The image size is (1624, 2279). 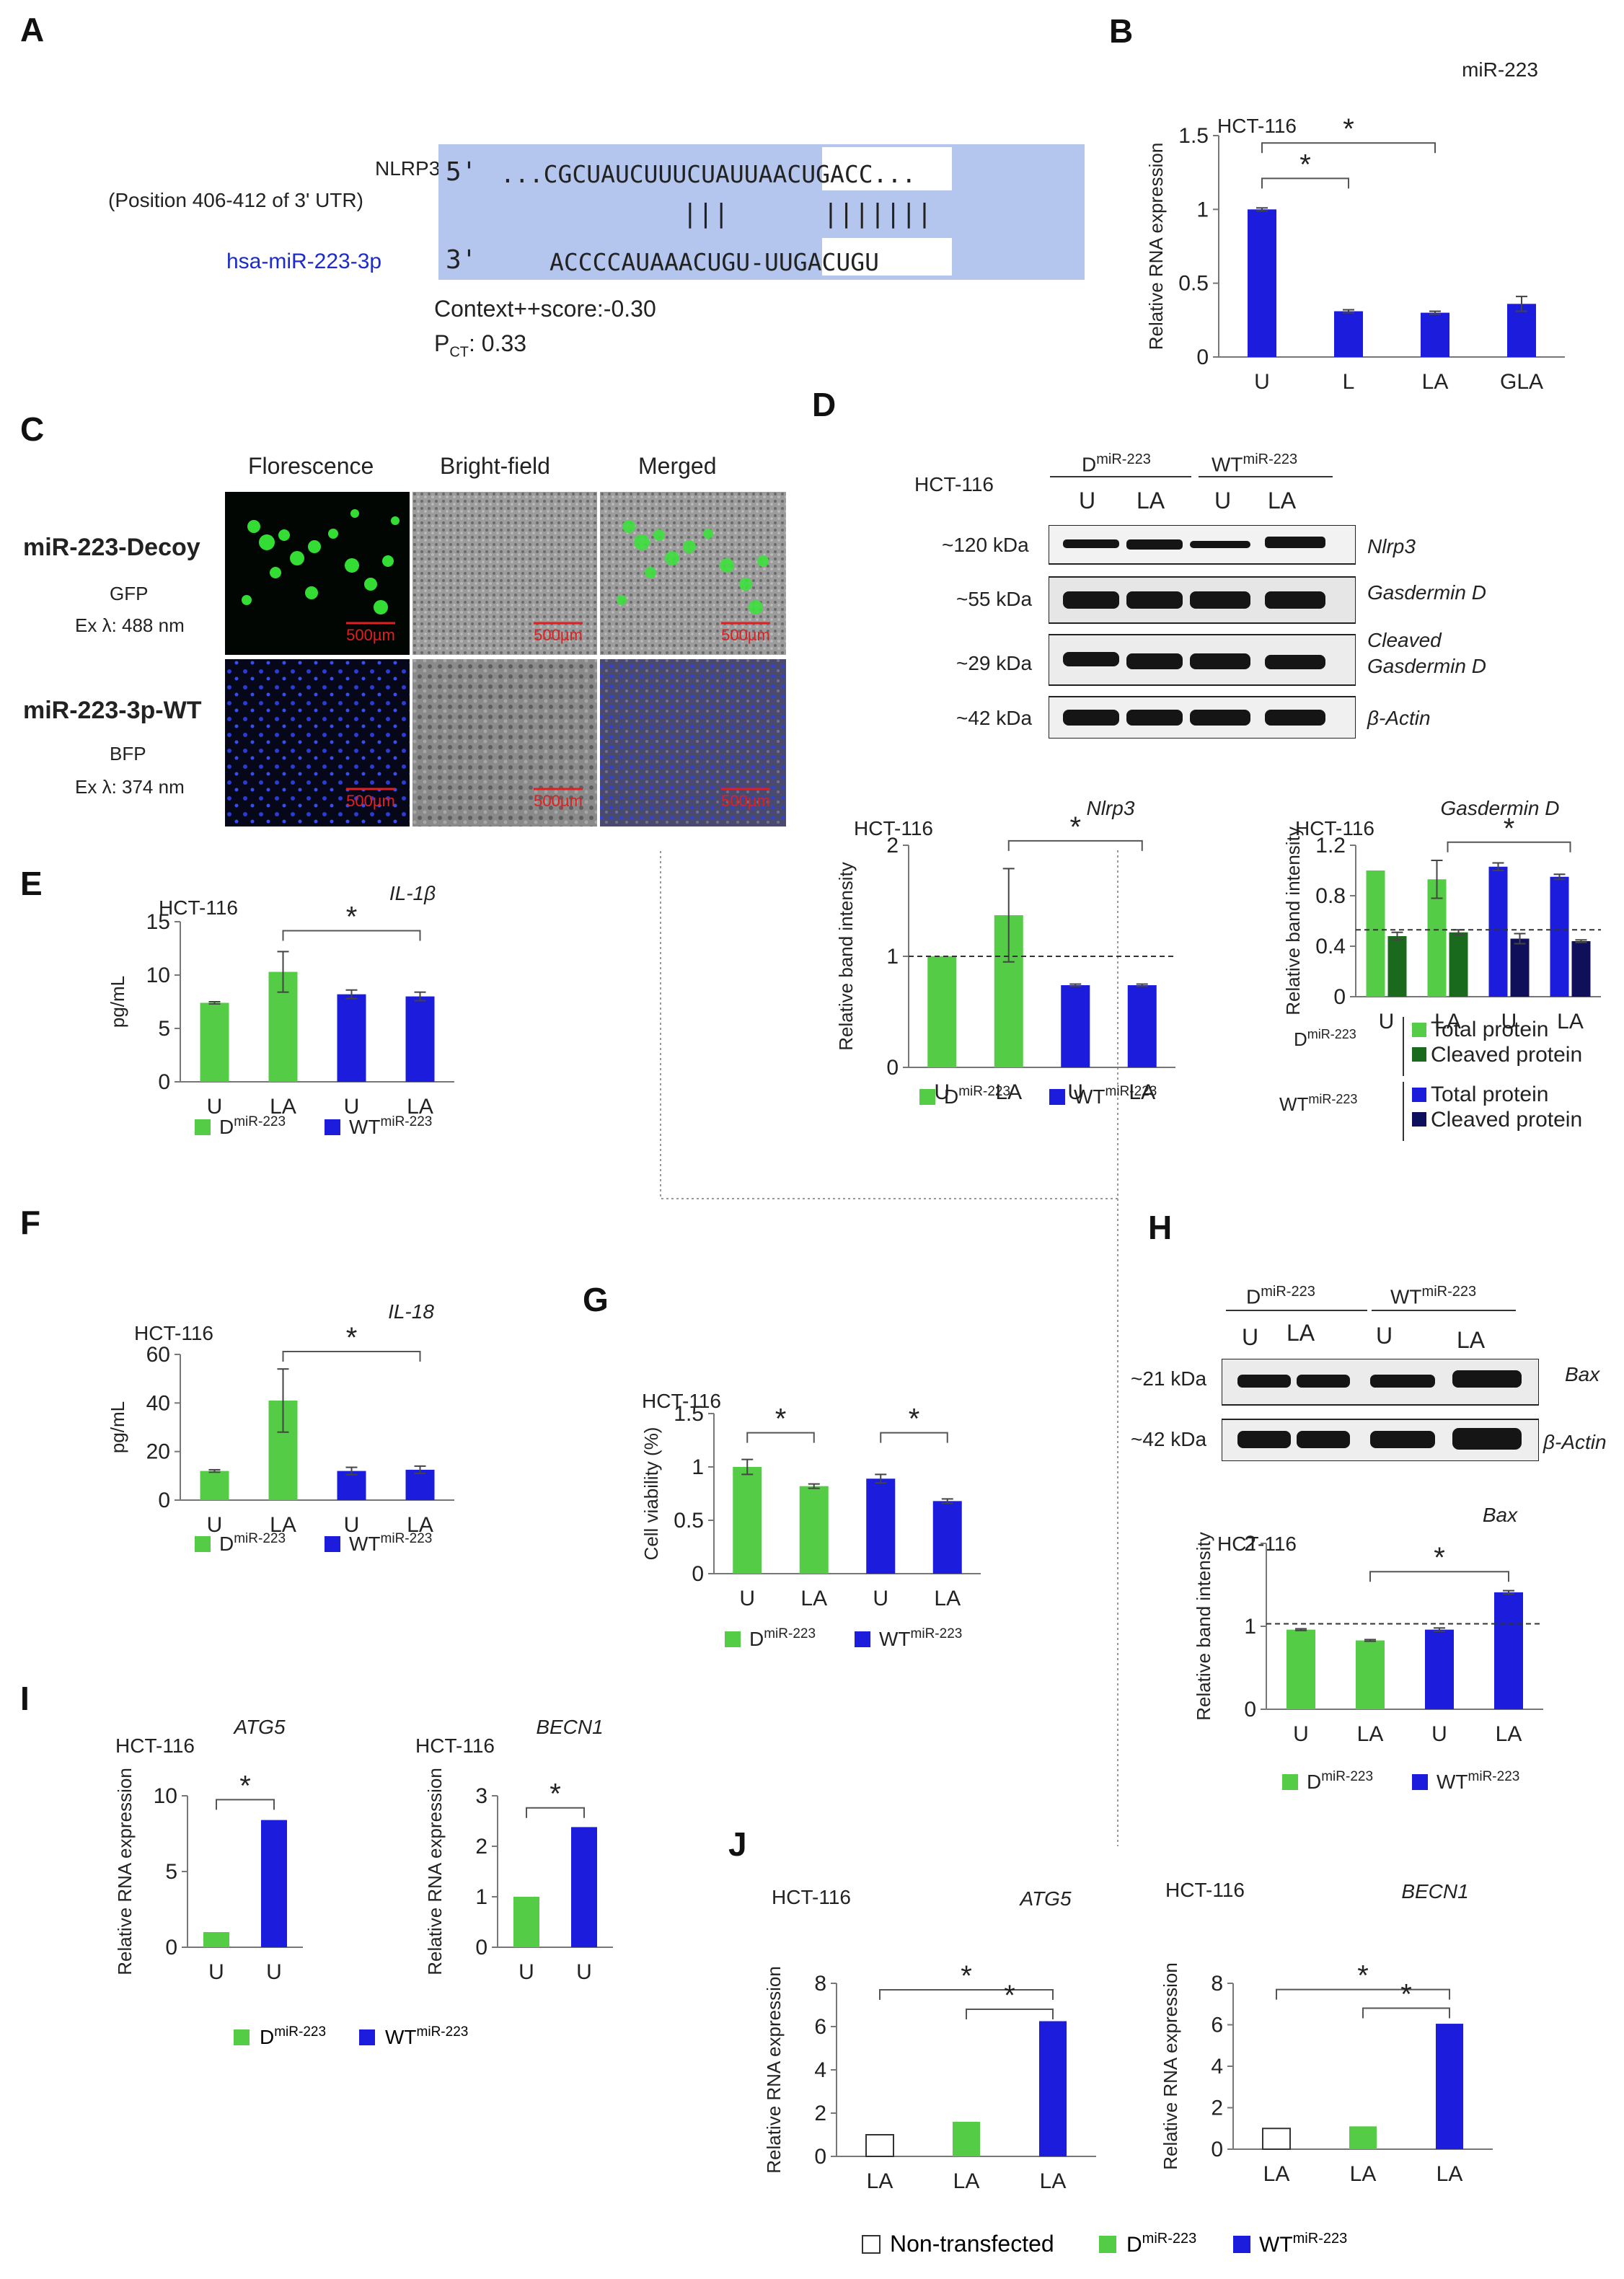 I want to click on y-tick-label: 0.8, so click(x=1330, y=896).